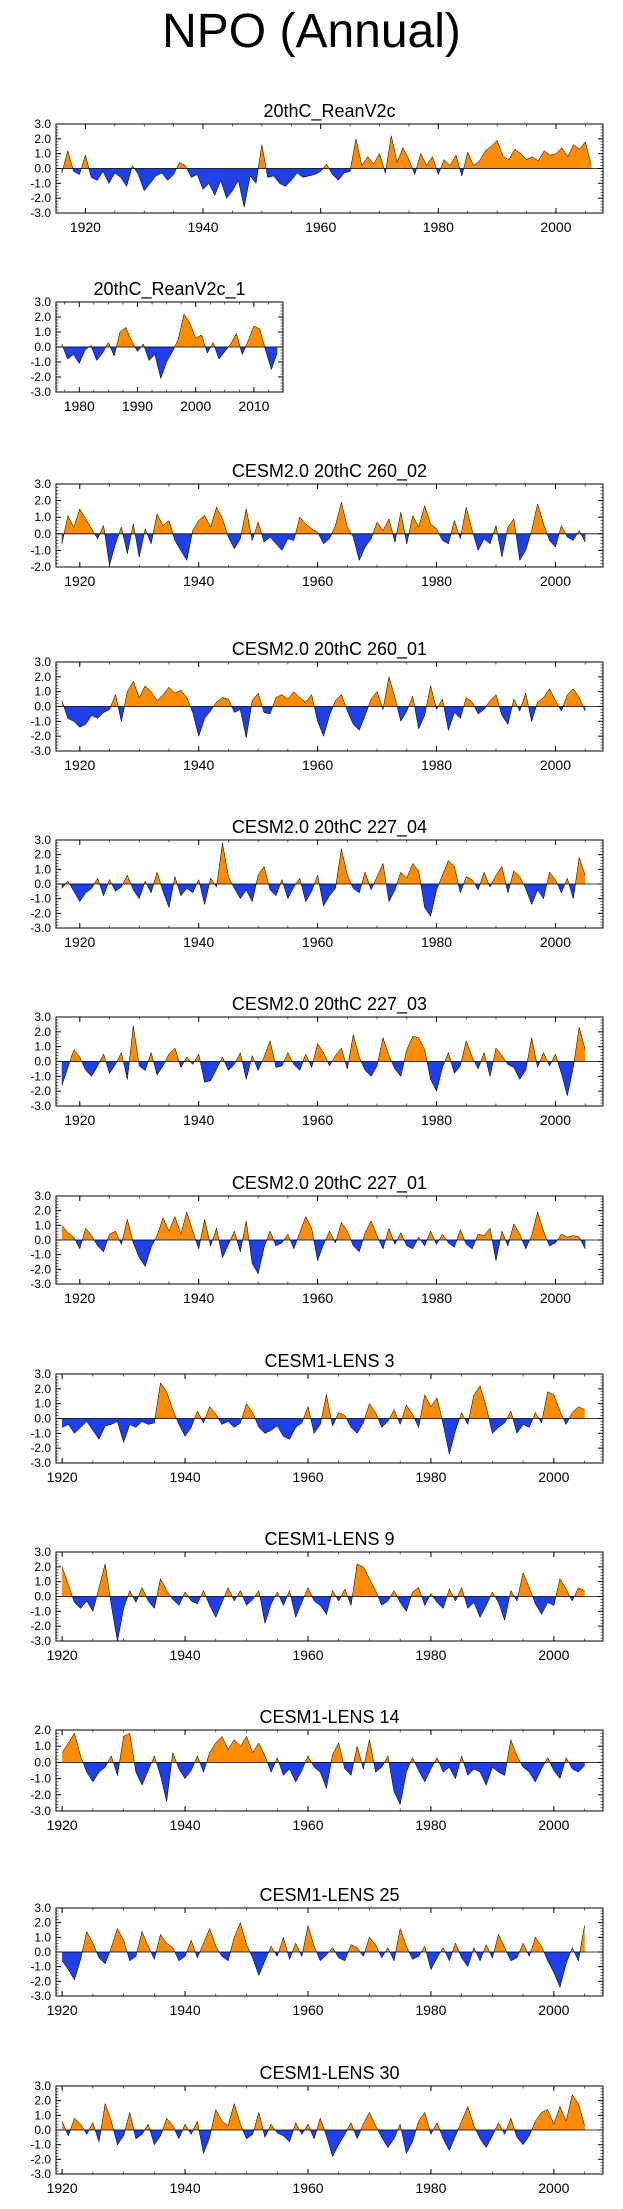 The width and height of the screenshot is (623, 2209). I want to click on chart-title: CESM1-LENS 3, so click(329, 1361).